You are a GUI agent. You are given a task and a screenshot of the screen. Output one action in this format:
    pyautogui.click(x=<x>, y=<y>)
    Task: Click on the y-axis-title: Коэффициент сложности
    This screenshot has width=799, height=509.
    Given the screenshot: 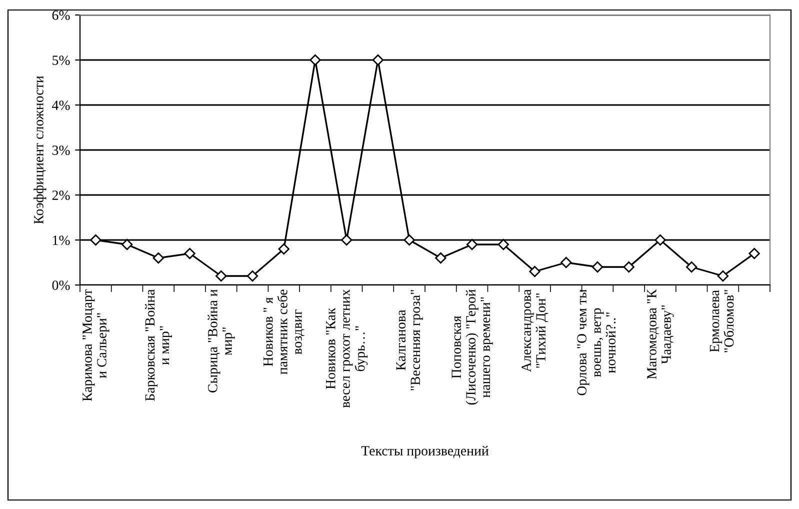 What is the action you would take?
    pyautogui.click(x=40, y=150)
    